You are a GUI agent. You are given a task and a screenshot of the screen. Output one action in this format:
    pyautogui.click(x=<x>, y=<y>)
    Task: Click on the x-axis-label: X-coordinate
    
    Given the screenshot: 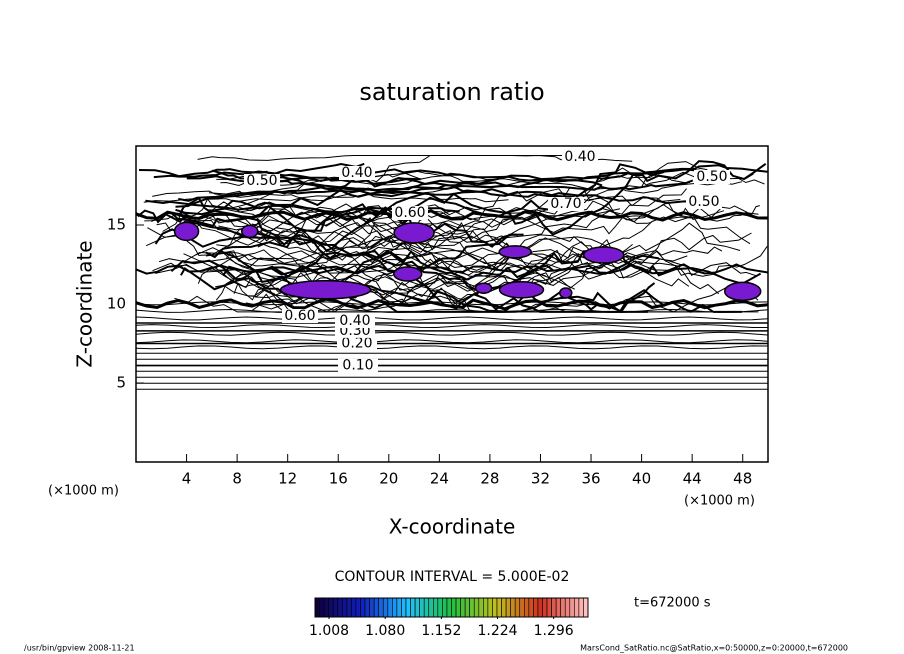 What is the action you would take?
    pyautogui.click(x=452, y=527)
    